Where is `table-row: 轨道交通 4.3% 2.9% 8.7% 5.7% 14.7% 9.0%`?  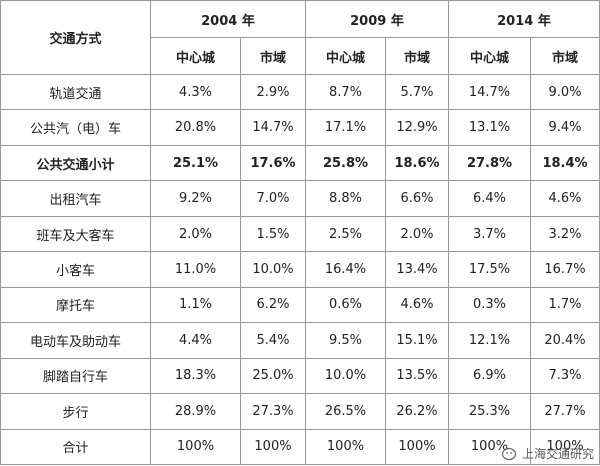 table-row: 轨道交通 4.3% 2.9% 8.7% 5.7% 14.7% 9.0% is located at coordinates (300, 92).